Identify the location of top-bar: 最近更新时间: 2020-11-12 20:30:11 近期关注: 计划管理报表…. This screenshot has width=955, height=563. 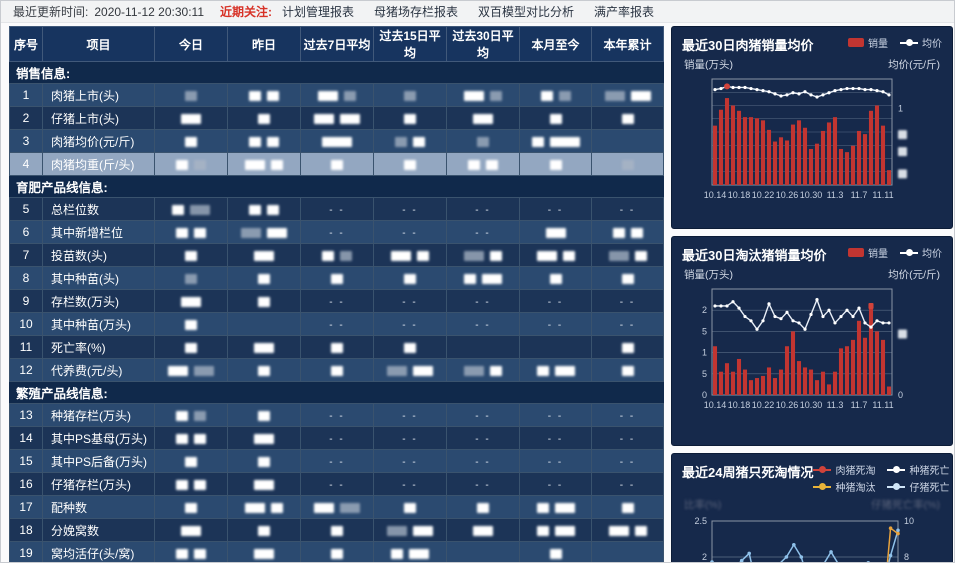
(477, 12).